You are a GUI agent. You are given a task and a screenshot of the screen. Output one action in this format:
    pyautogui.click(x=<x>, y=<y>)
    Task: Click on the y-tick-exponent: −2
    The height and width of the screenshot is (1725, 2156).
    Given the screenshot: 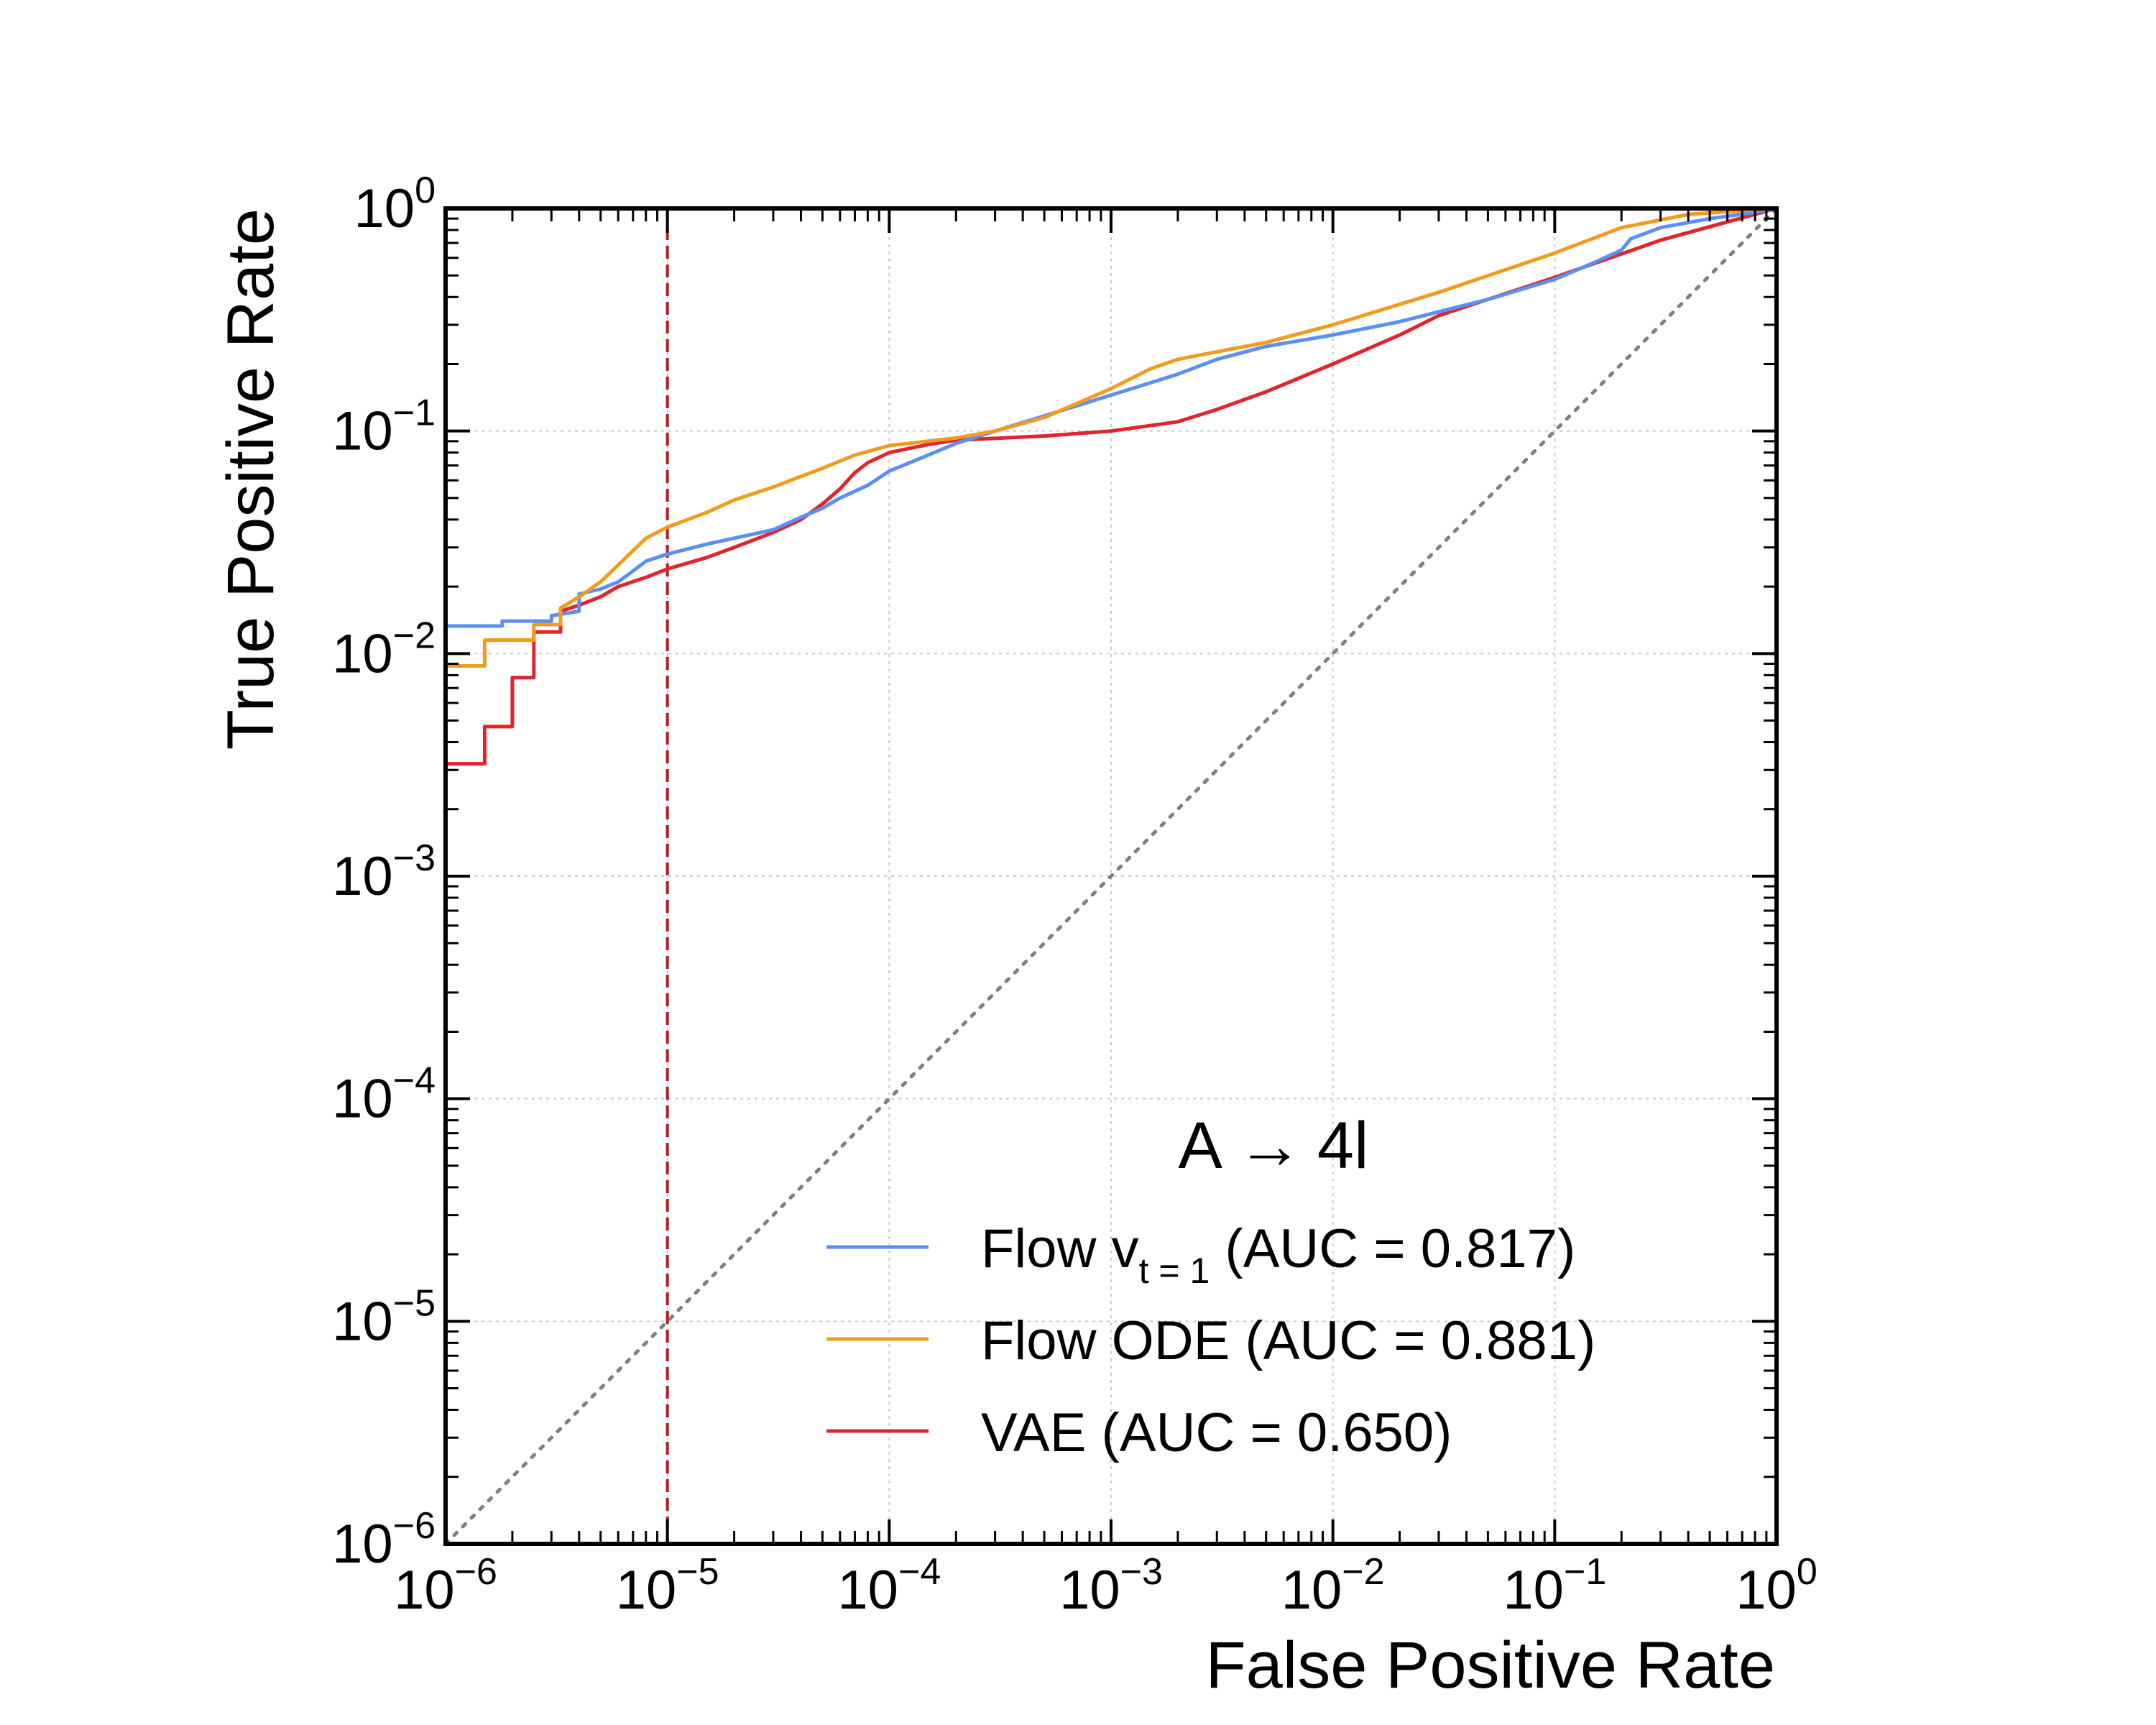 What is the action you would take?
    pyautogui.click(x=414, y=635)
    